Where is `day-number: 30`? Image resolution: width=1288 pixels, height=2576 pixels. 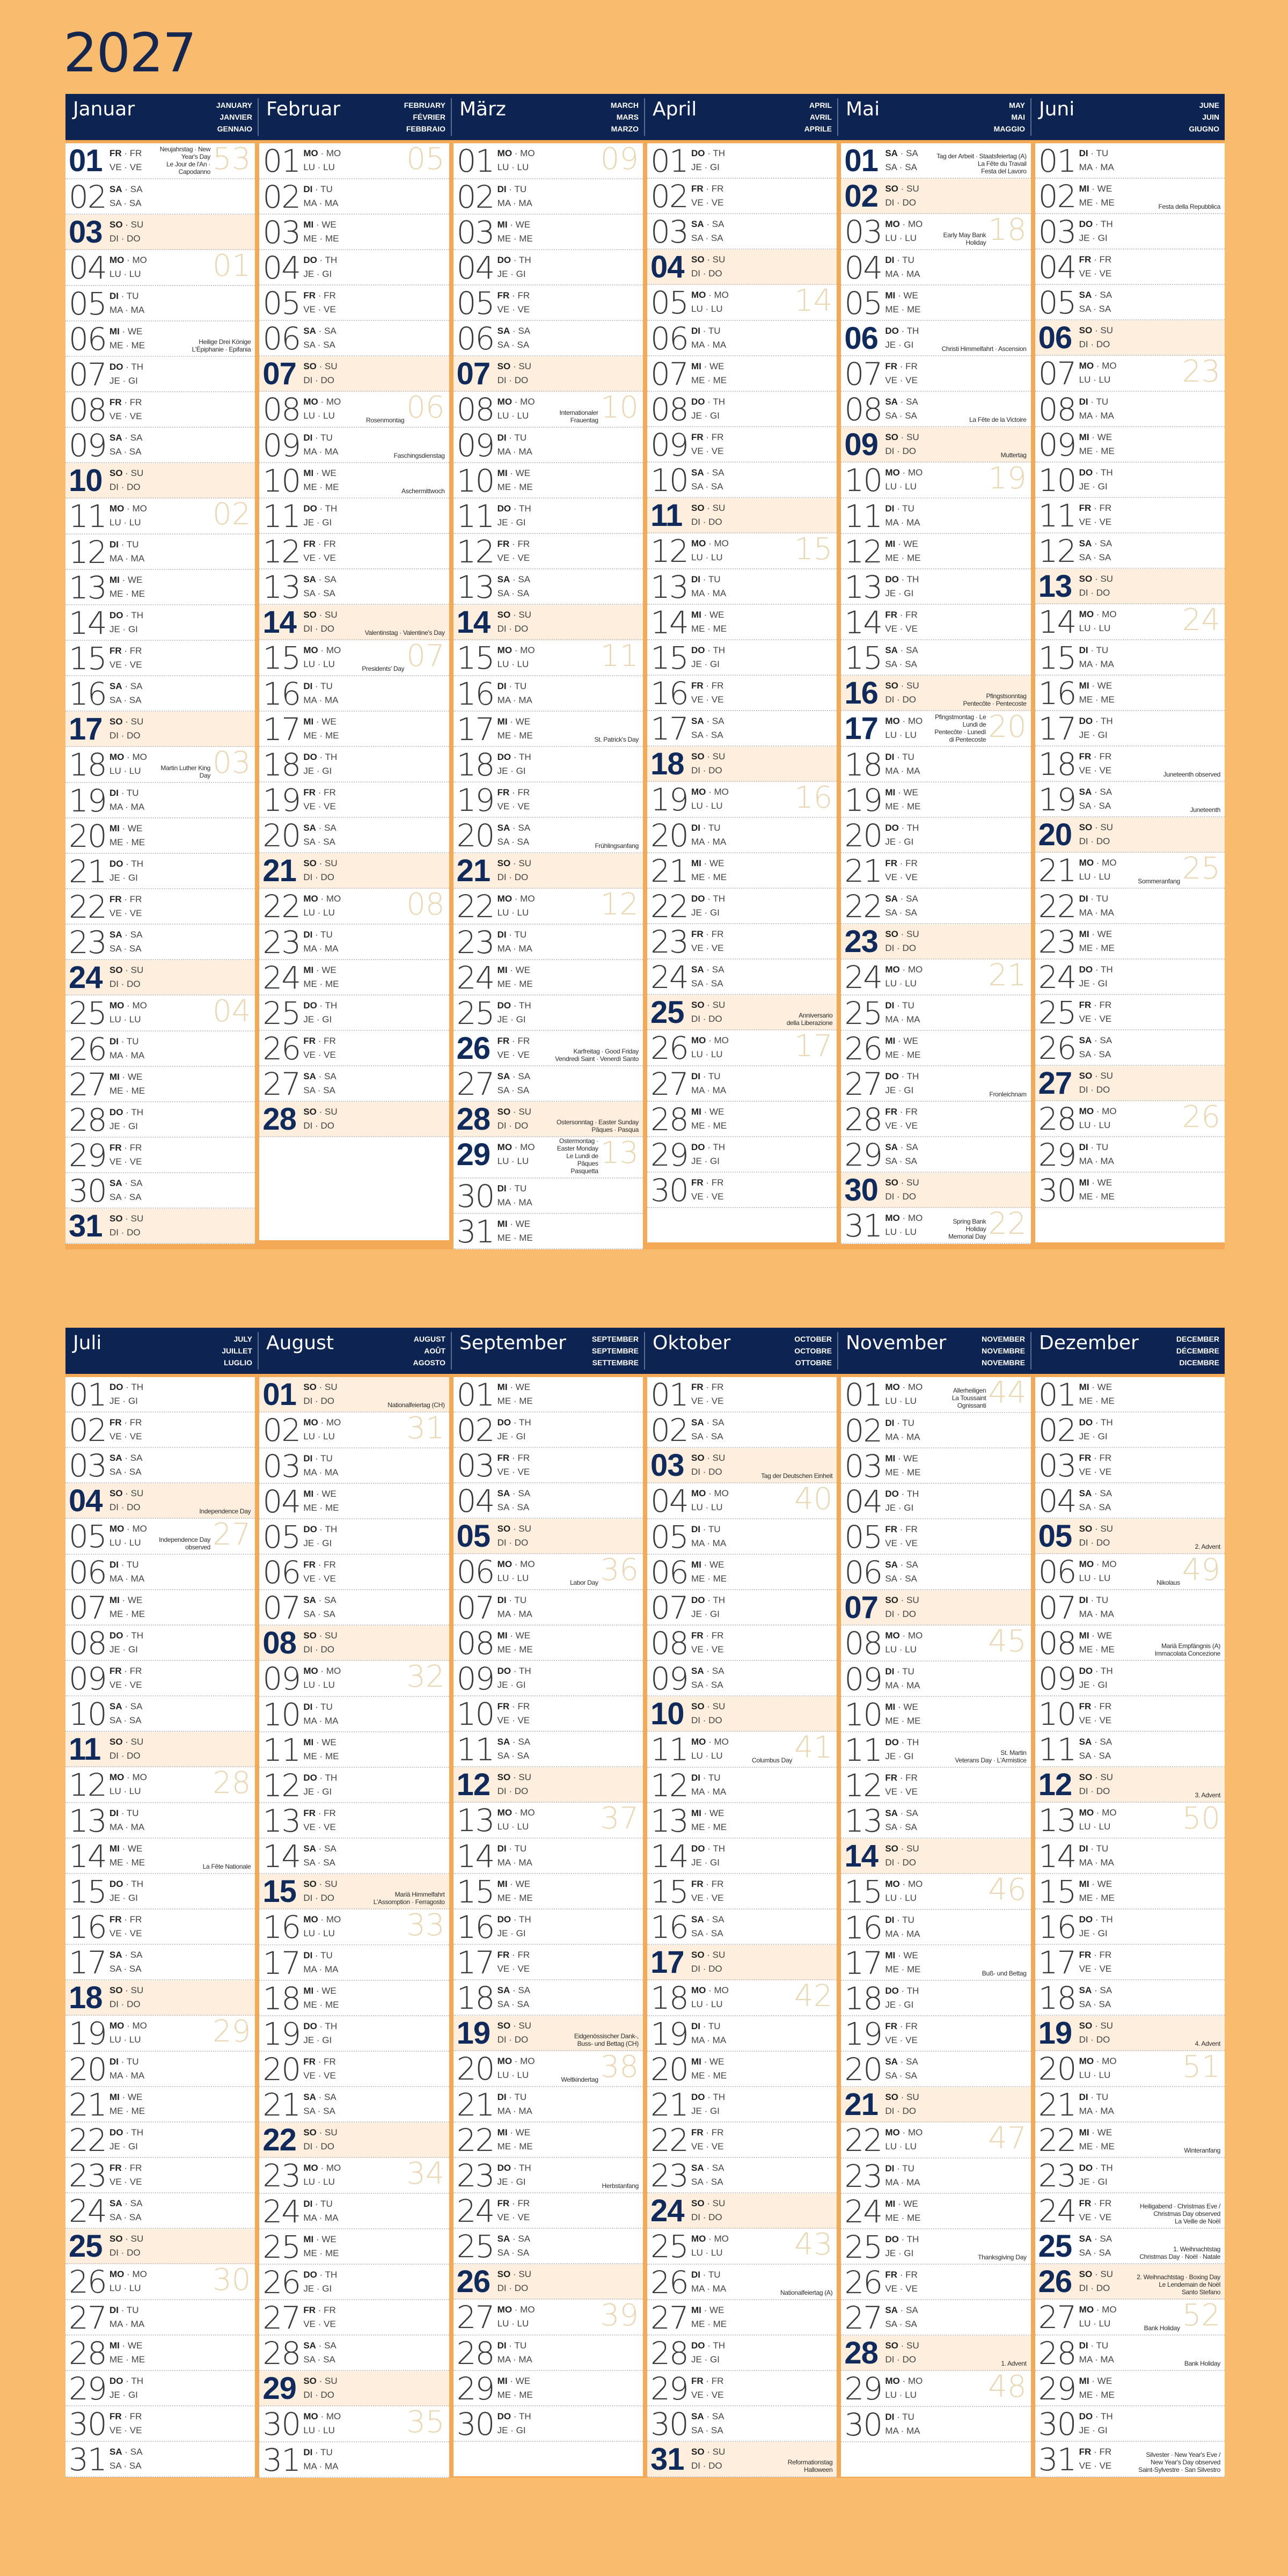 day-number: 30 is located at coordinates (475, 1196).